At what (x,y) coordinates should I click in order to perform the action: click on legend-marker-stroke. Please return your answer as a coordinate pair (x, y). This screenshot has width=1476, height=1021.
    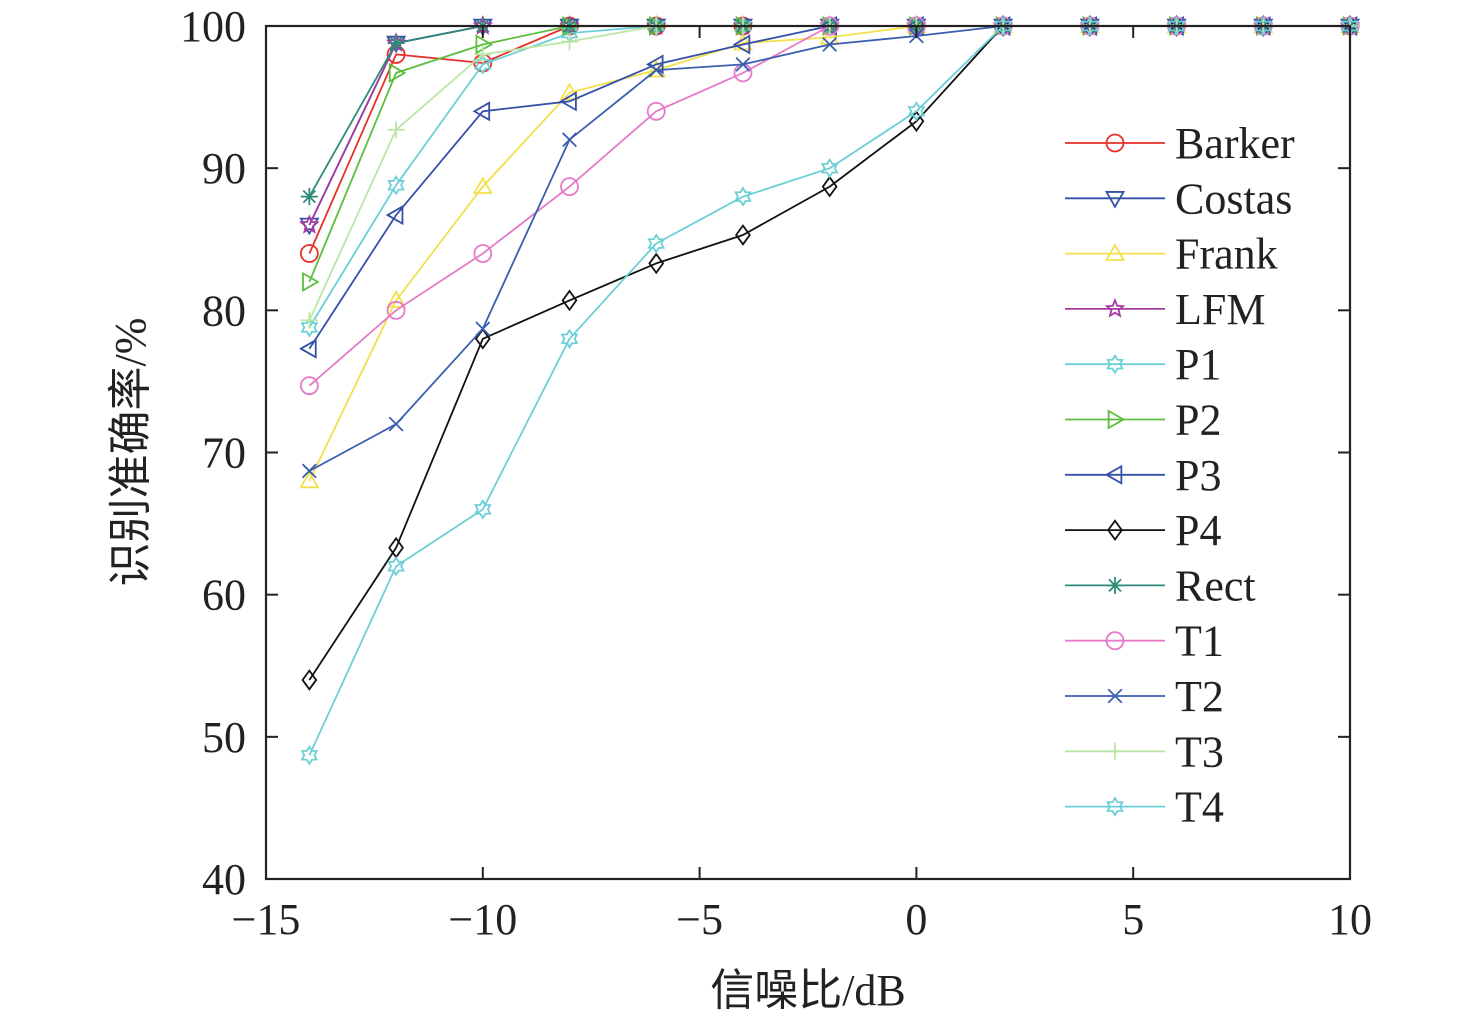
    Looking at the image, I should click on (1115, 585).